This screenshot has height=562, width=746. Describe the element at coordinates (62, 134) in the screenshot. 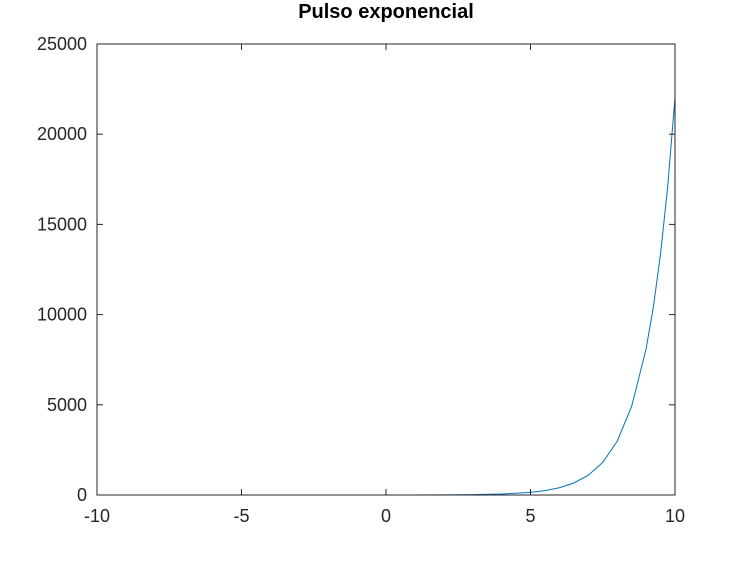

I see `y-tick-label: 20000` at that location.